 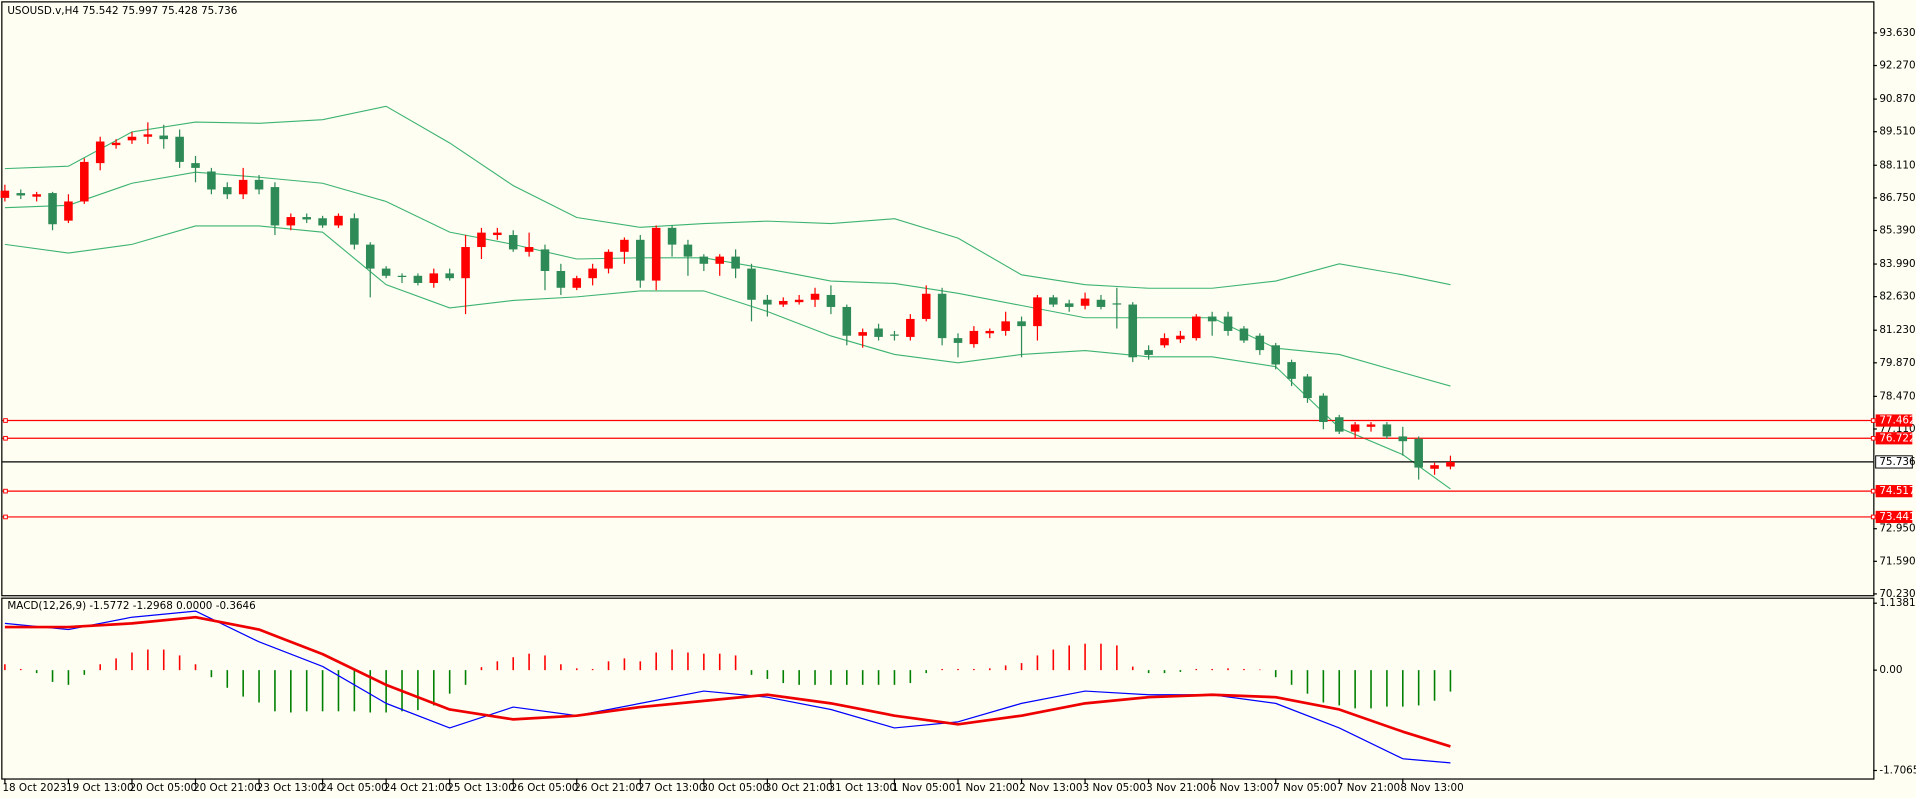 What do you see at coordinates (1897, 330) in the screenshot?
I see `y-tick-label: 81.230` at bounding box center [1897, 330].